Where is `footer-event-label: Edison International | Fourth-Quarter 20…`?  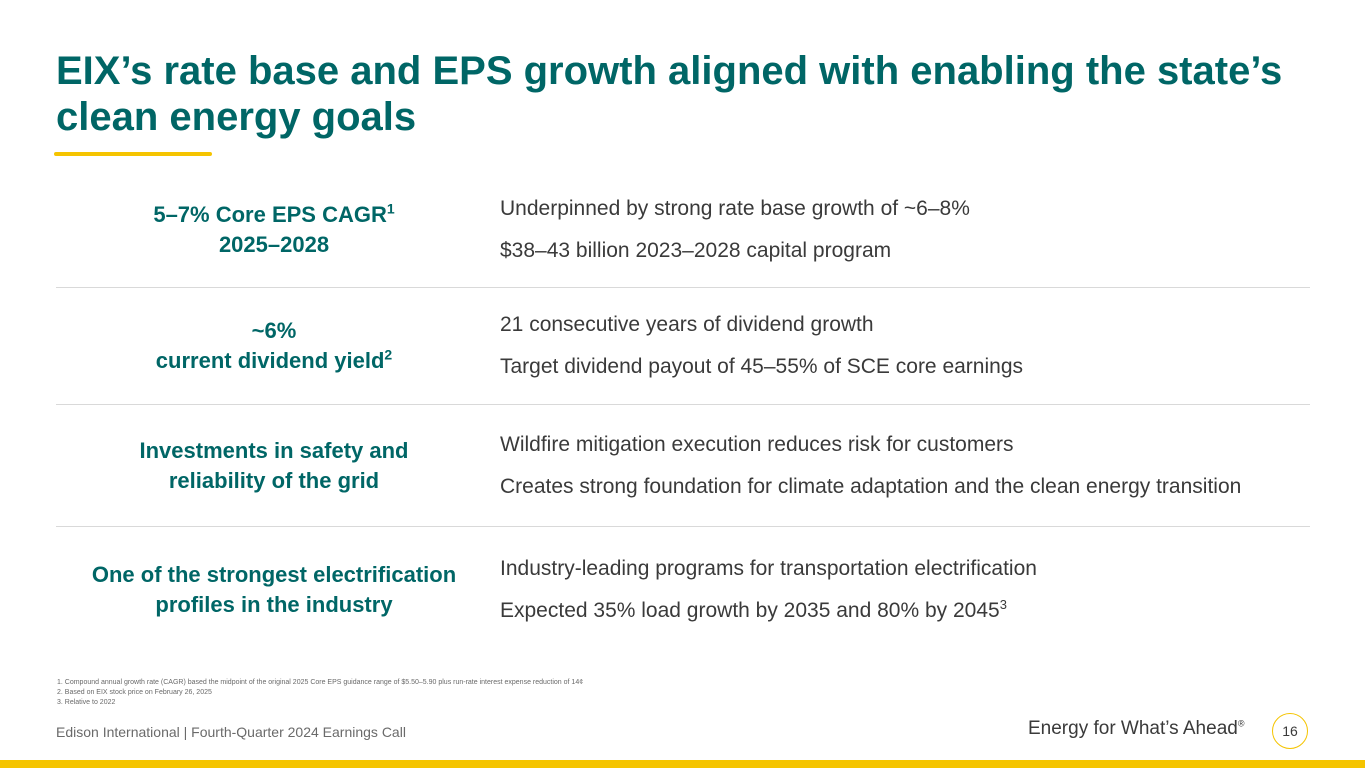 footer-event-label: Edison International | Fourth-Quarter 20… is located at coordinates (231, 732).